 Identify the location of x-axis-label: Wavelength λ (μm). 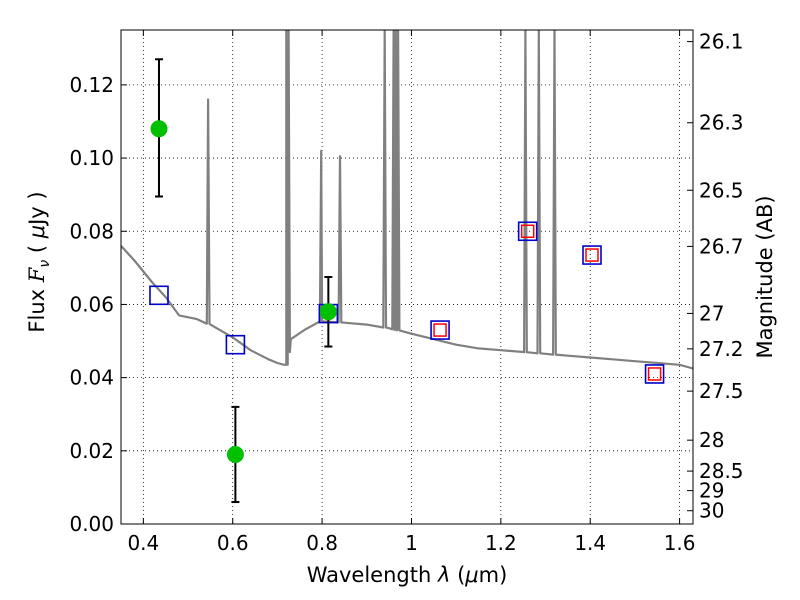
(407, 575).